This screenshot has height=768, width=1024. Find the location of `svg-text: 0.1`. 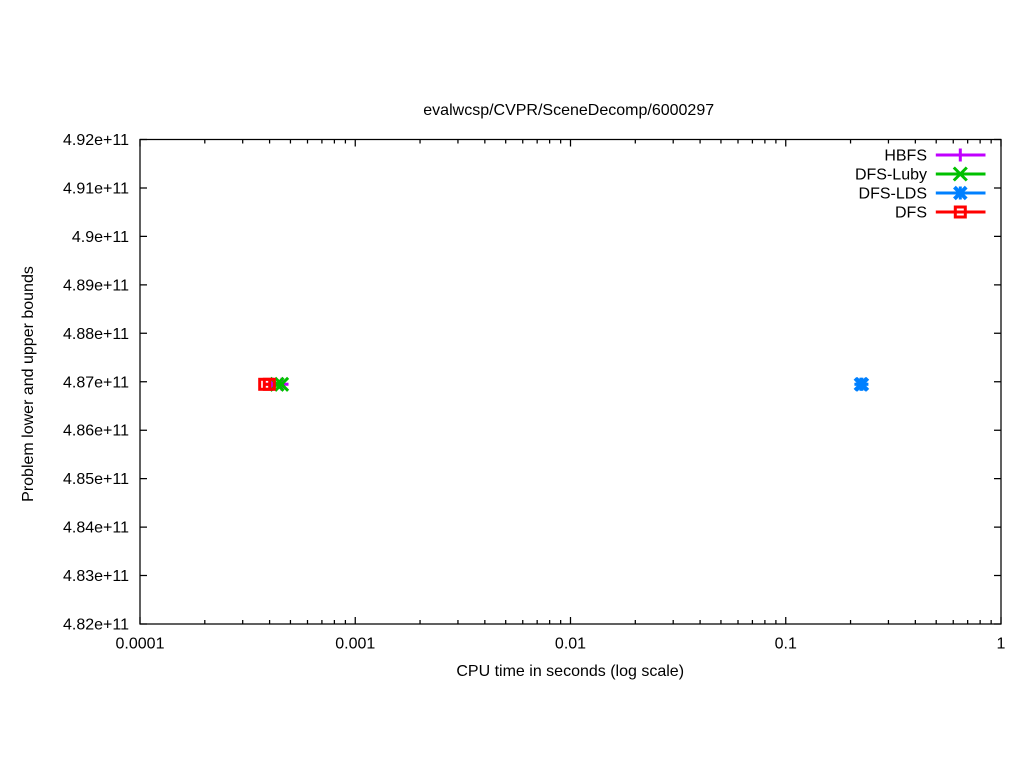

svg-text: 0.1 is located at coordinates (786, 644).